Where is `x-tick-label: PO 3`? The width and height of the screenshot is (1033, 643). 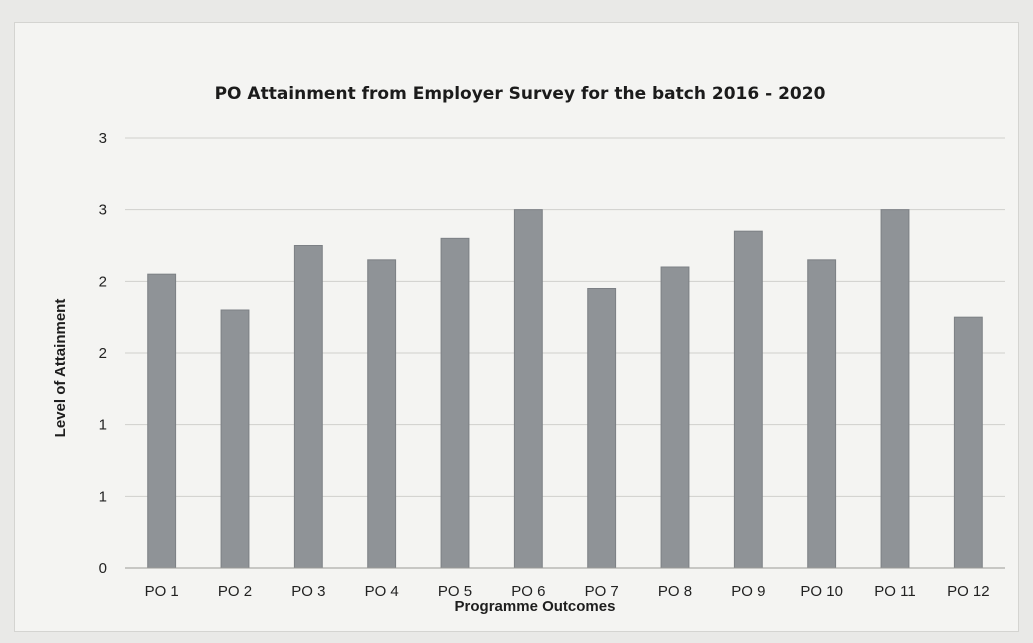 x-tick-label: PO 3 is located at coordinates (308, 591).